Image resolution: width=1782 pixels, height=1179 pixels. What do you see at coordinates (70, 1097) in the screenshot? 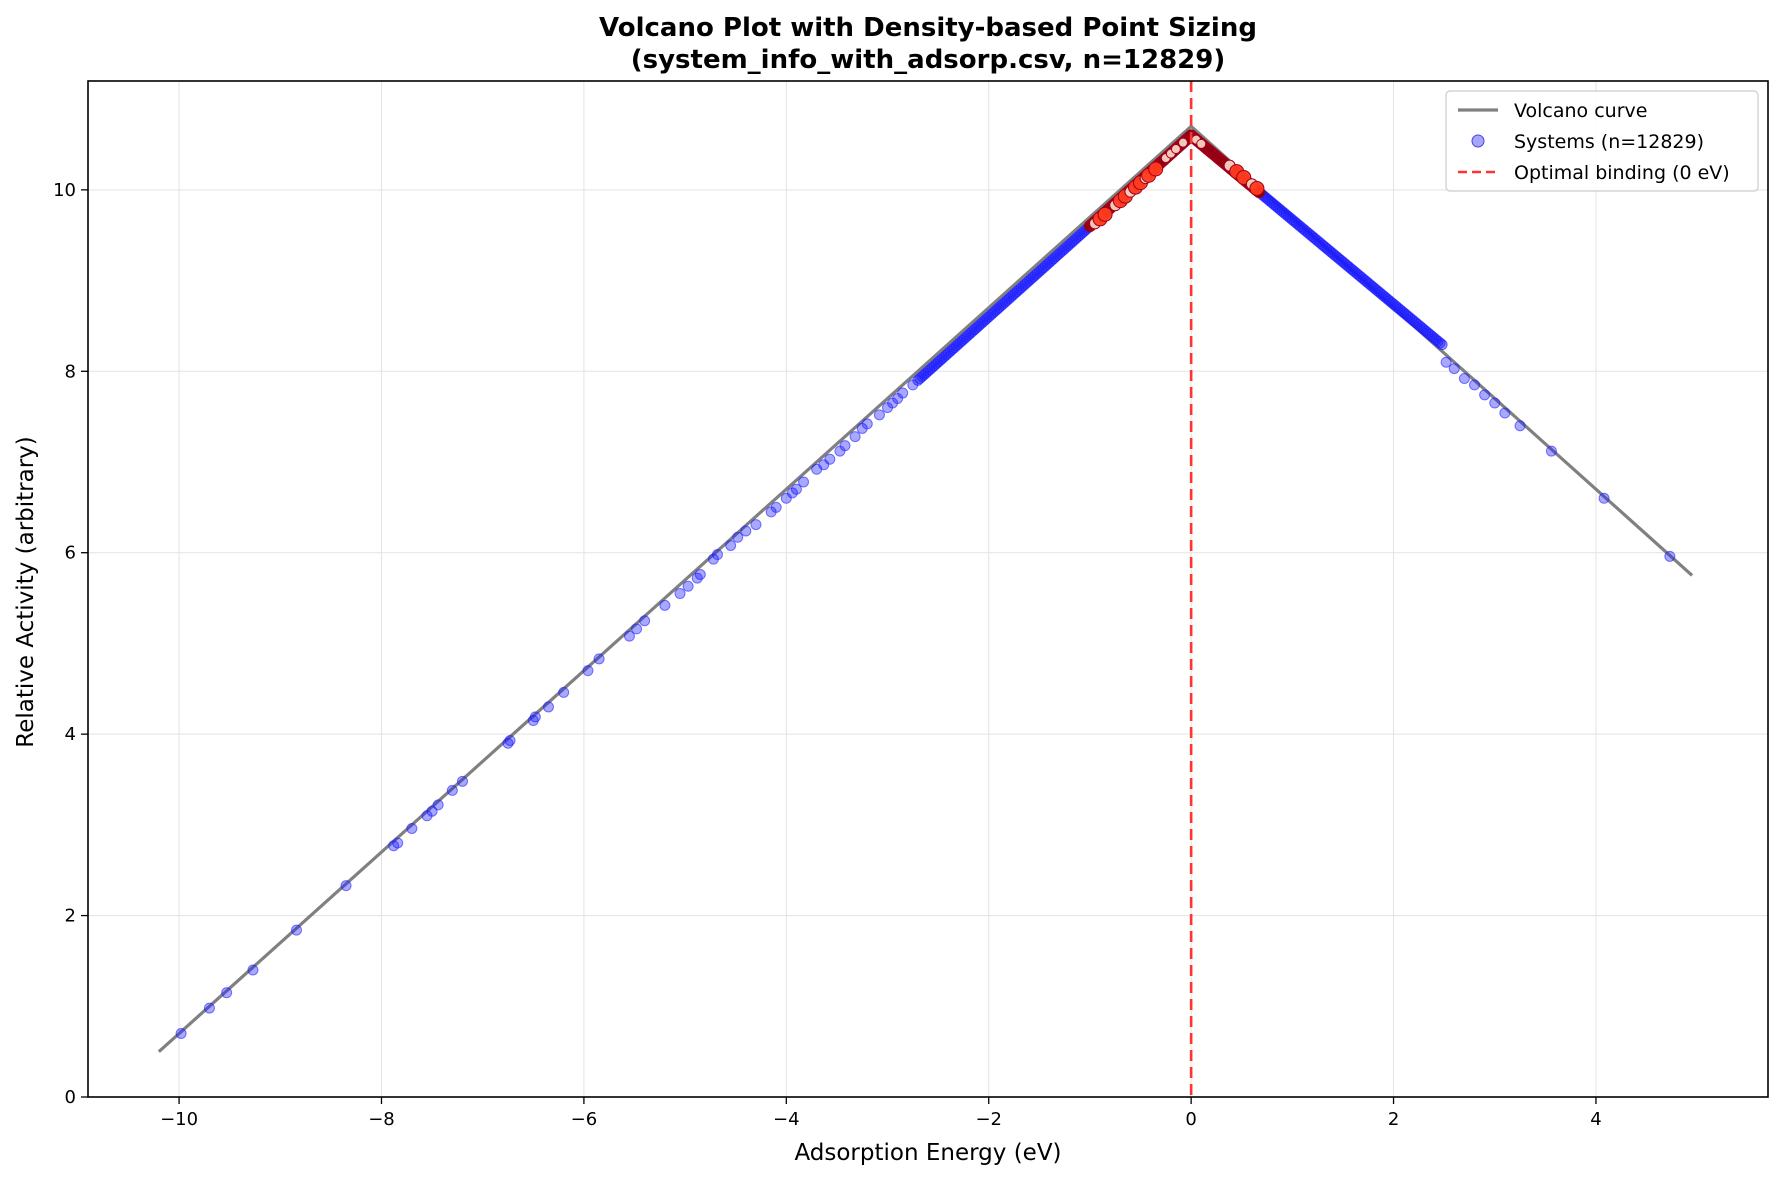
I see `y-tick-label: 0` at bounding box center [70, 1097].